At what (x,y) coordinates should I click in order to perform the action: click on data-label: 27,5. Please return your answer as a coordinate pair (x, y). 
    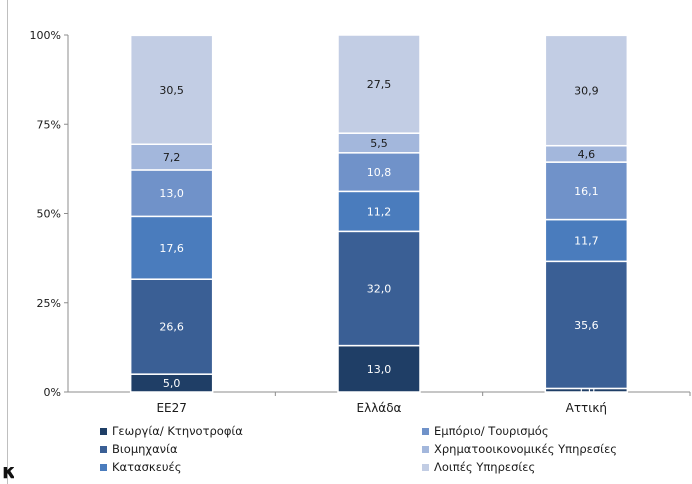
    Looking at the image, I should click on (379, 84).